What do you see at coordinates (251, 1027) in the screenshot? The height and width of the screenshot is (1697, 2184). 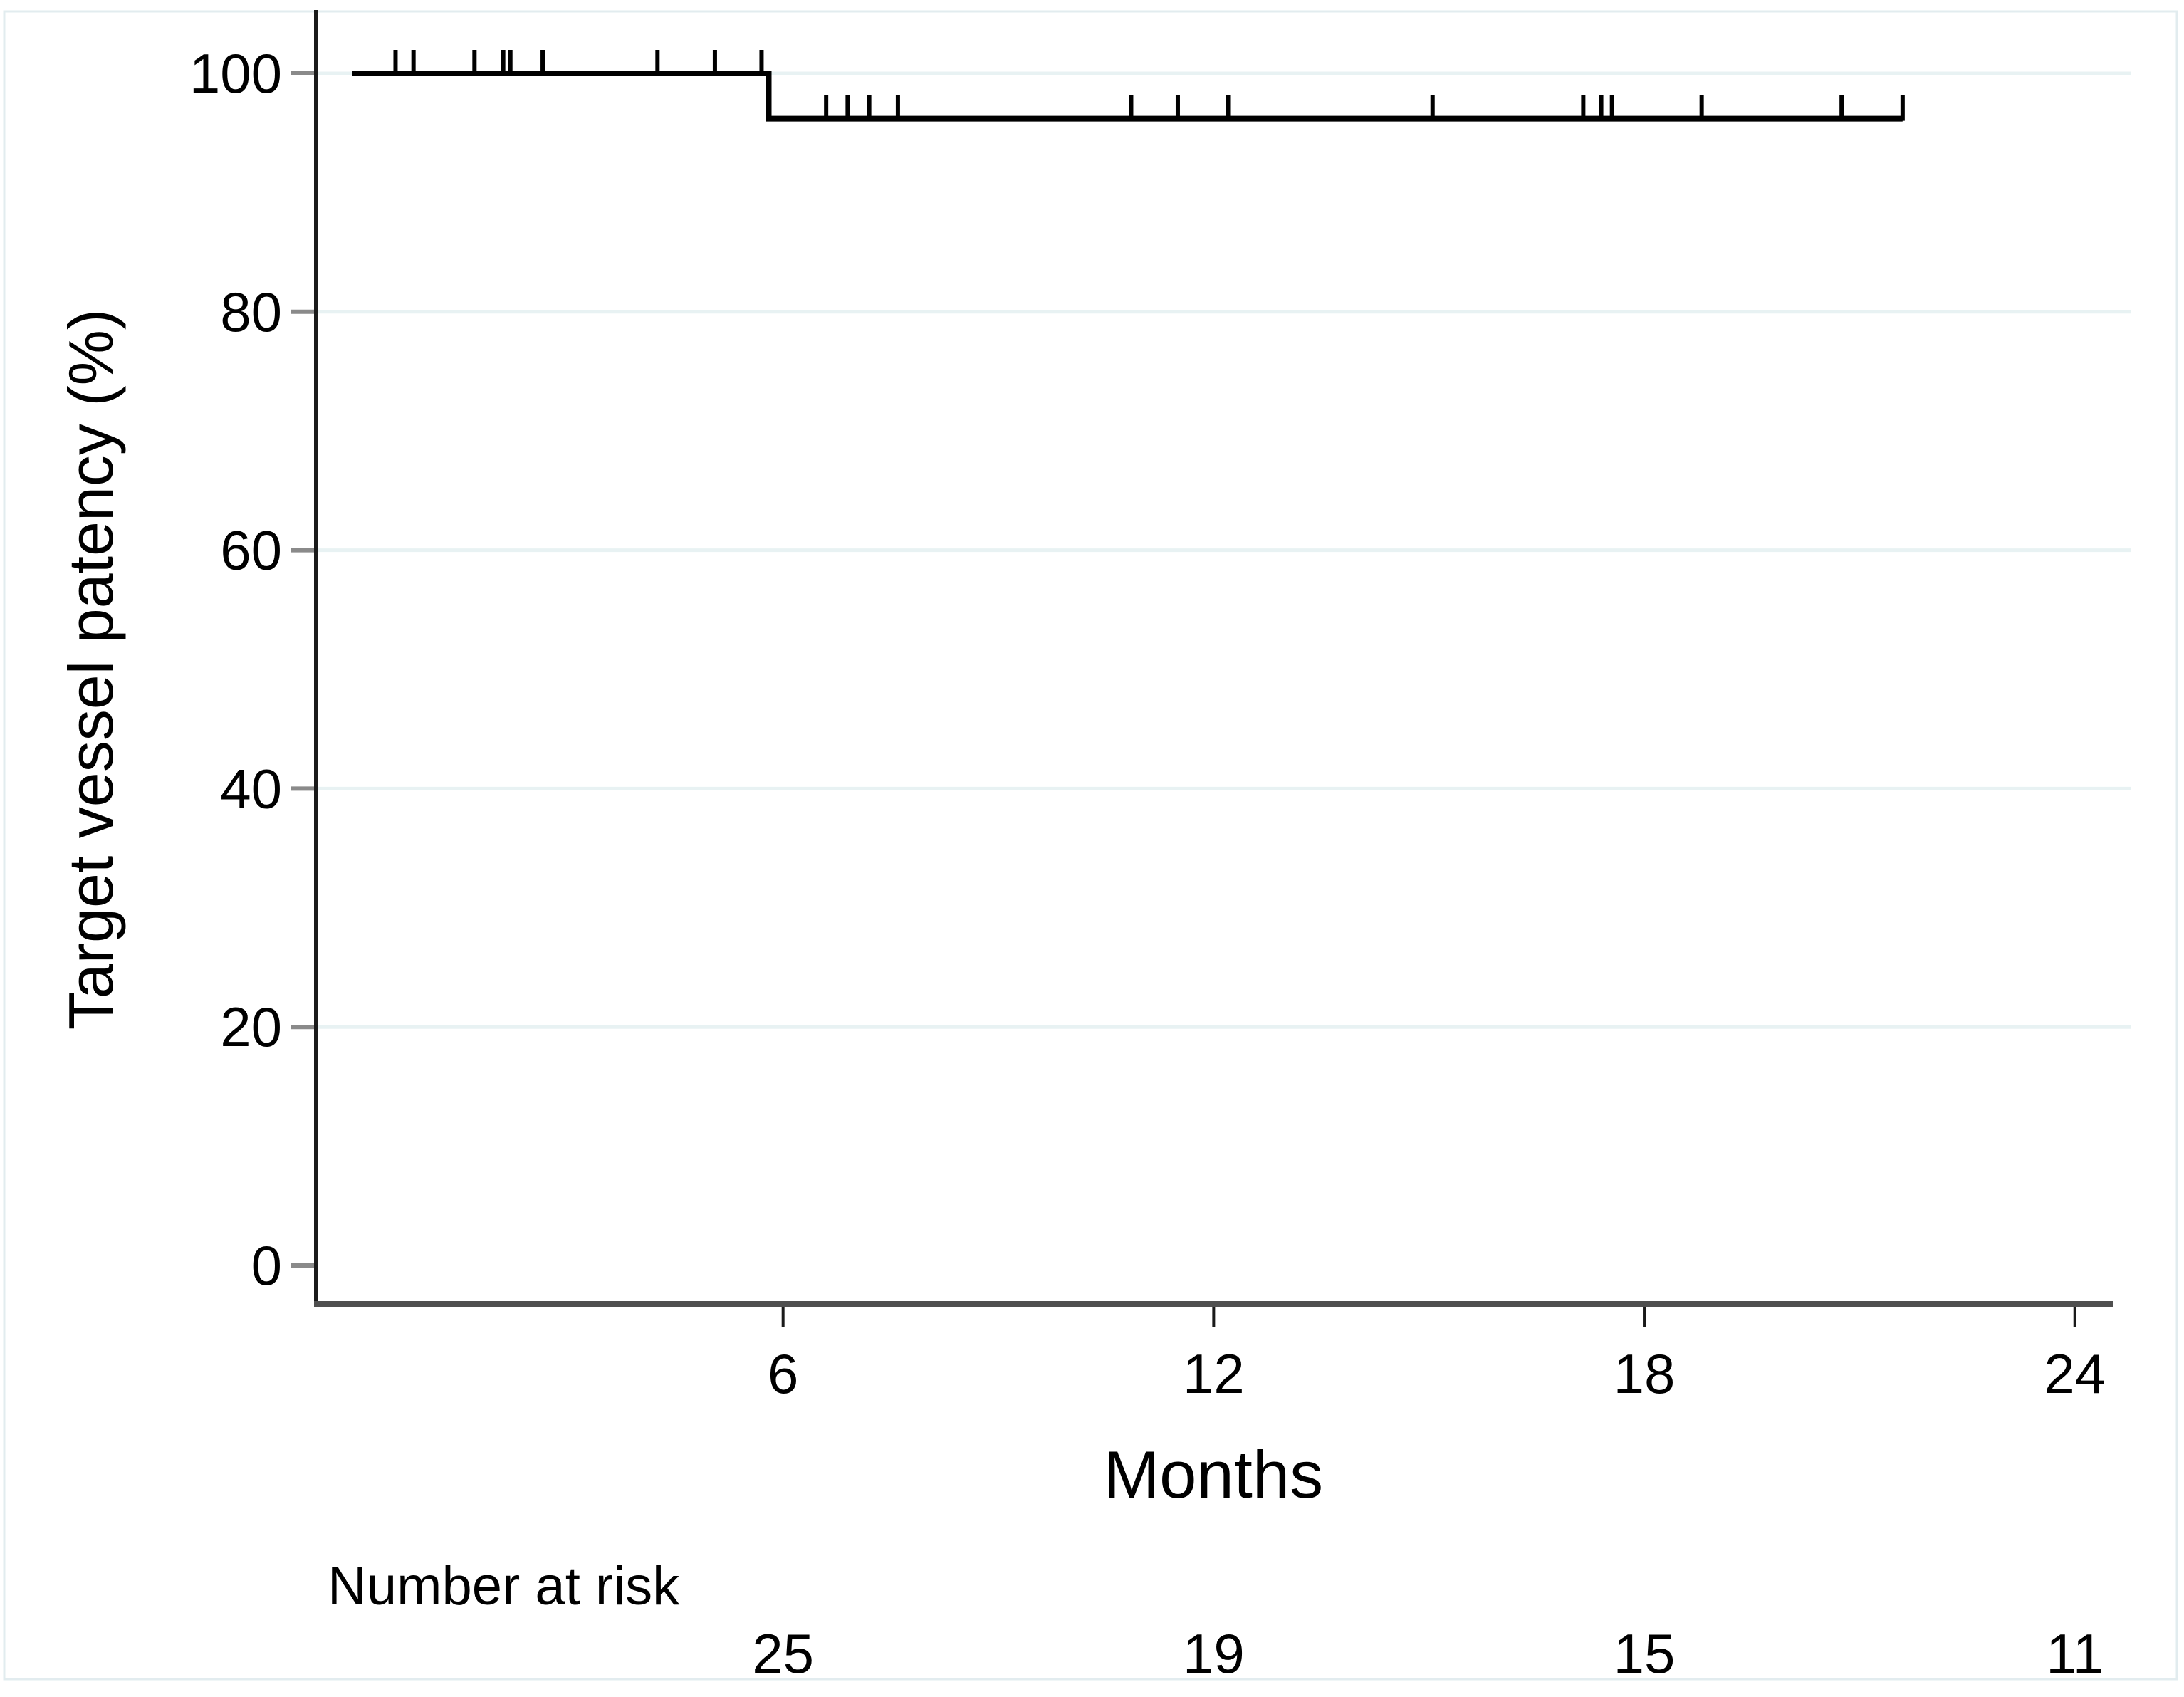 I see `y-tick-label: 20` at bounding box center [251, 1027].